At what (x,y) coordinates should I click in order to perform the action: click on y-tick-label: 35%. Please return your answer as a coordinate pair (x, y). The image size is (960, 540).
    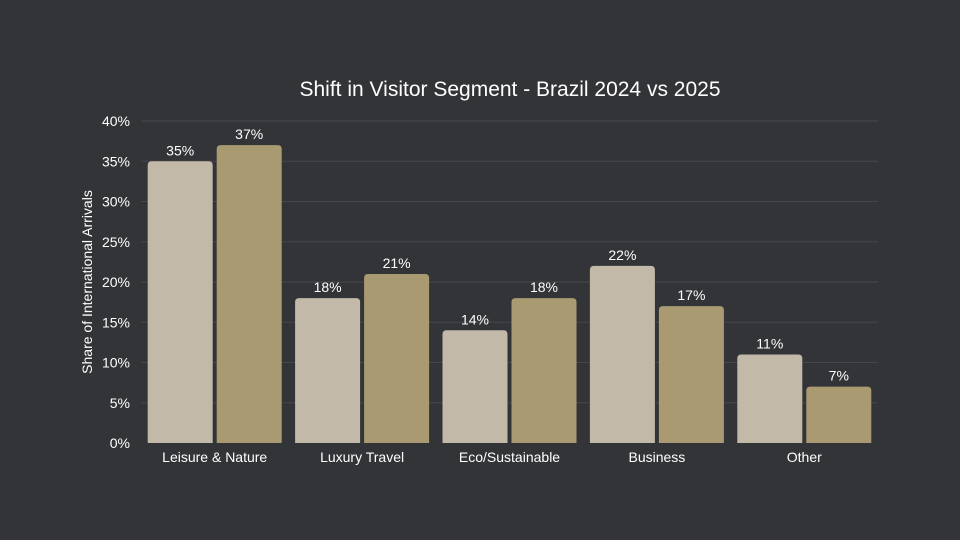
    Looking at the image, I should click on (116, 161).